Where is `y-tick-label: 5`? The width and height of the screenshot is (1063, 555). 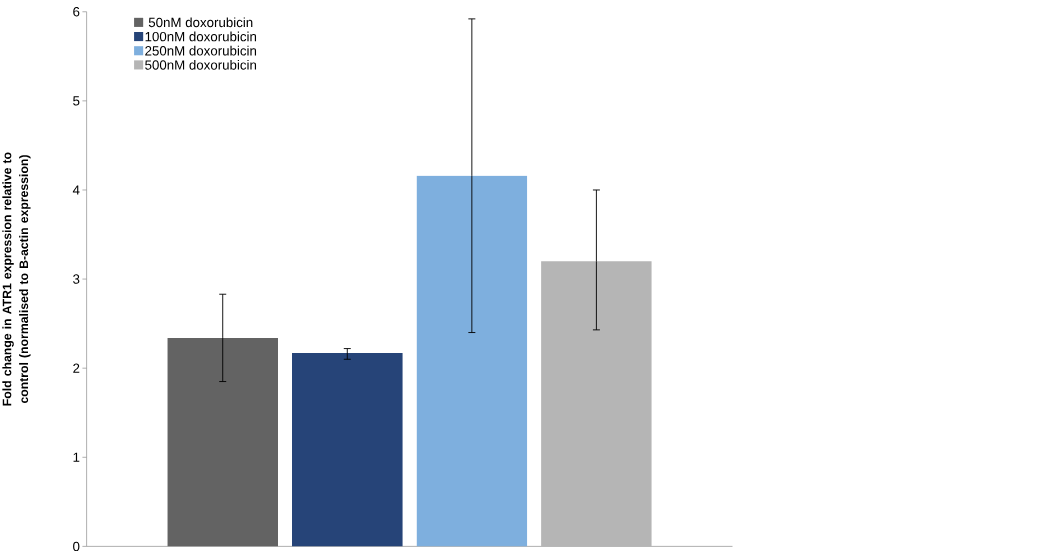 y-tick-label: 5 is located at coordinates (76, 101).